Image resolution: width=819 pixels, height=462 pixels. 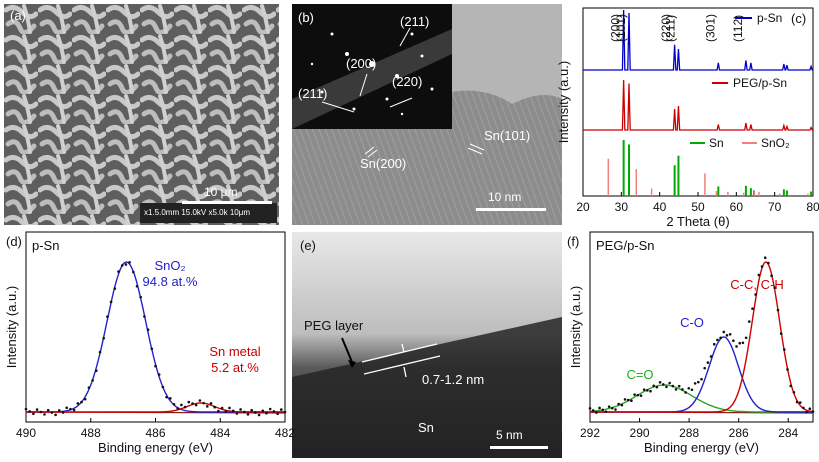 I want to click on xps-c-panel-title: PEG/p-Sn, so click(x=625, y=245).